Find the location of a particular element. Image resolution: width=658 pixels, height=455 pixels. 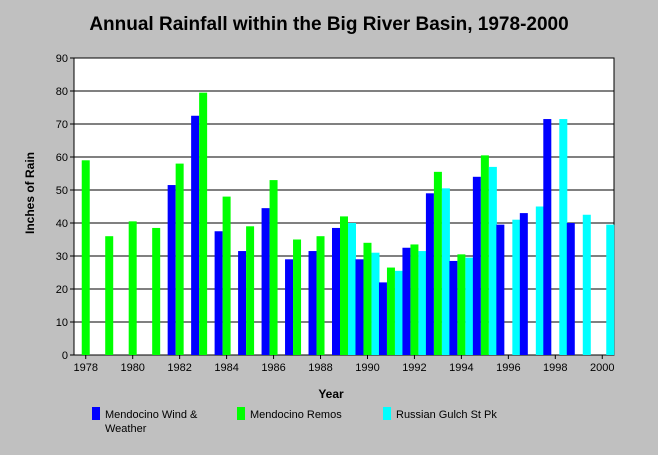

y-axis-ticks: 0 10 20 30 40 50 60 70 80 90 is located at coordinates (65, 207).